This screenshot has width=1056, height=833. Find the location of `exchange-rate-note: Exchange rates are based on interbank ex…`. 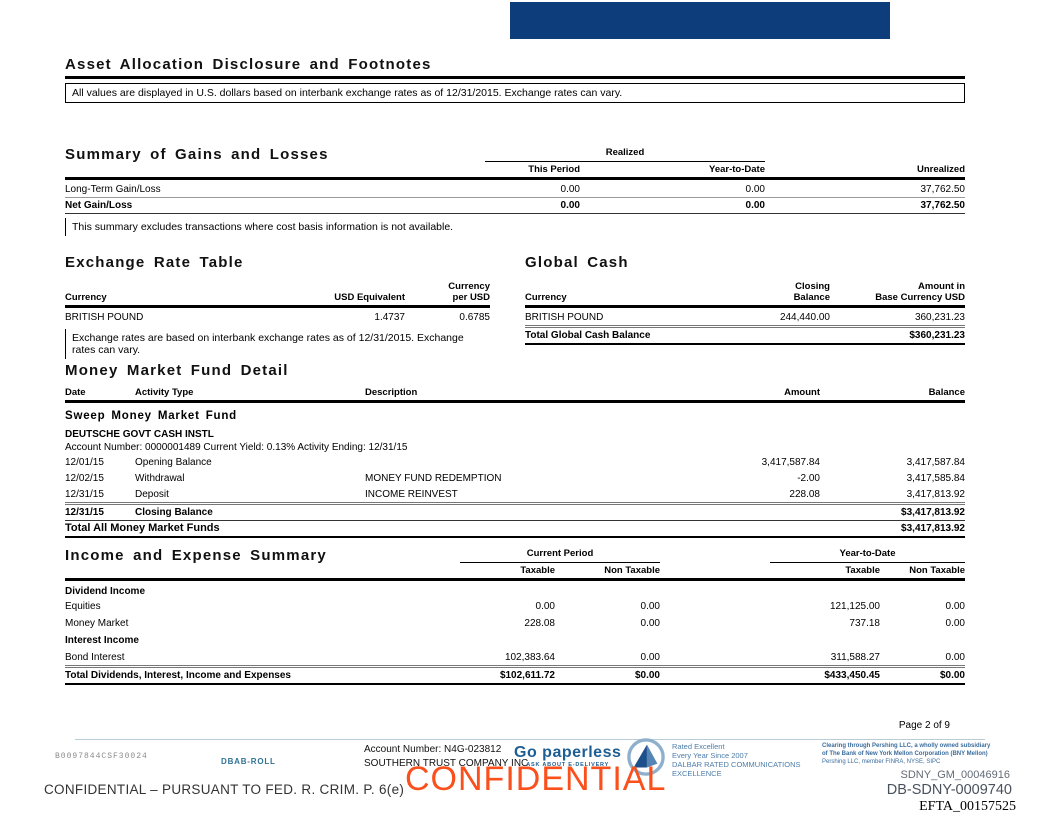

exchange-rate-note: Exchange rates are based on interbank ex… is located at coordinates (277, 344).